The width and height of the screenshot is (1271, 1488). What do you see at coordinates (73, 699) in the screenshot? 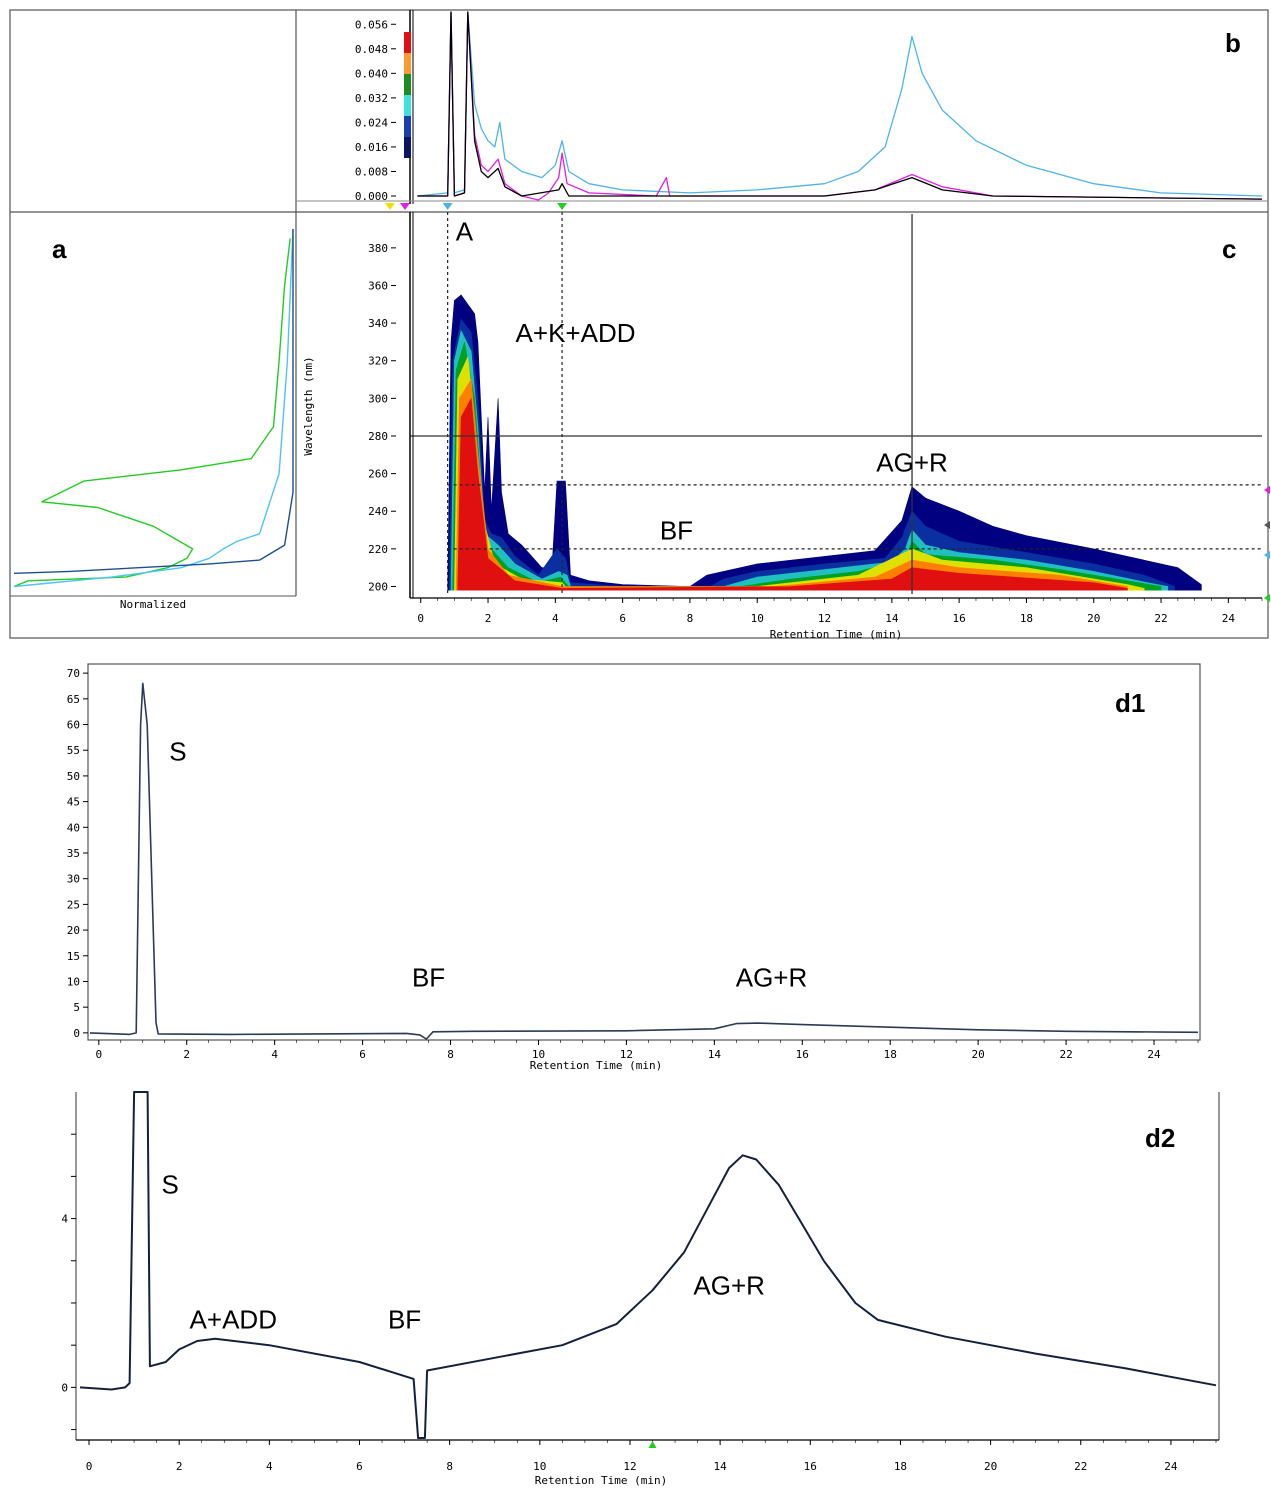
I see `d1-ytick-label: 65` at bounding box center [73, 699].